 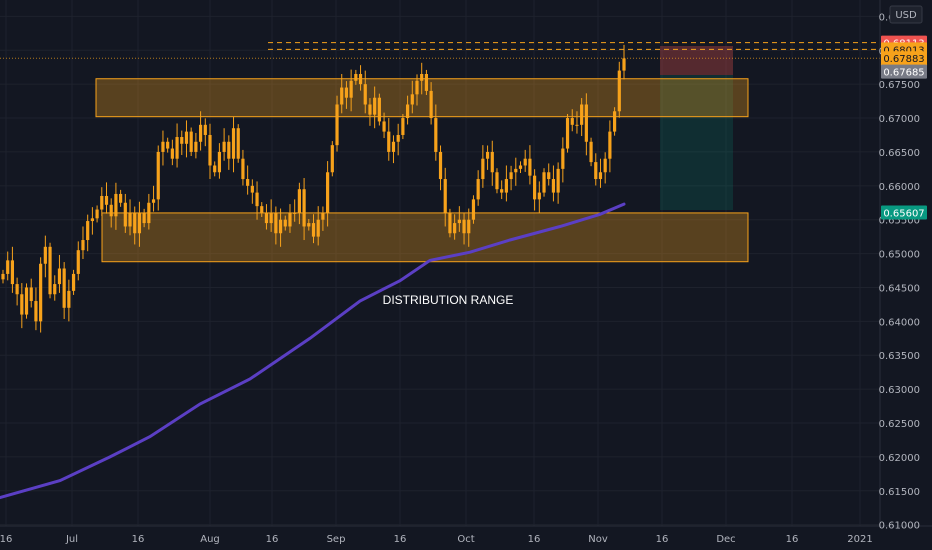 I want to click on price-axis-background, so click(x=906, y=275).